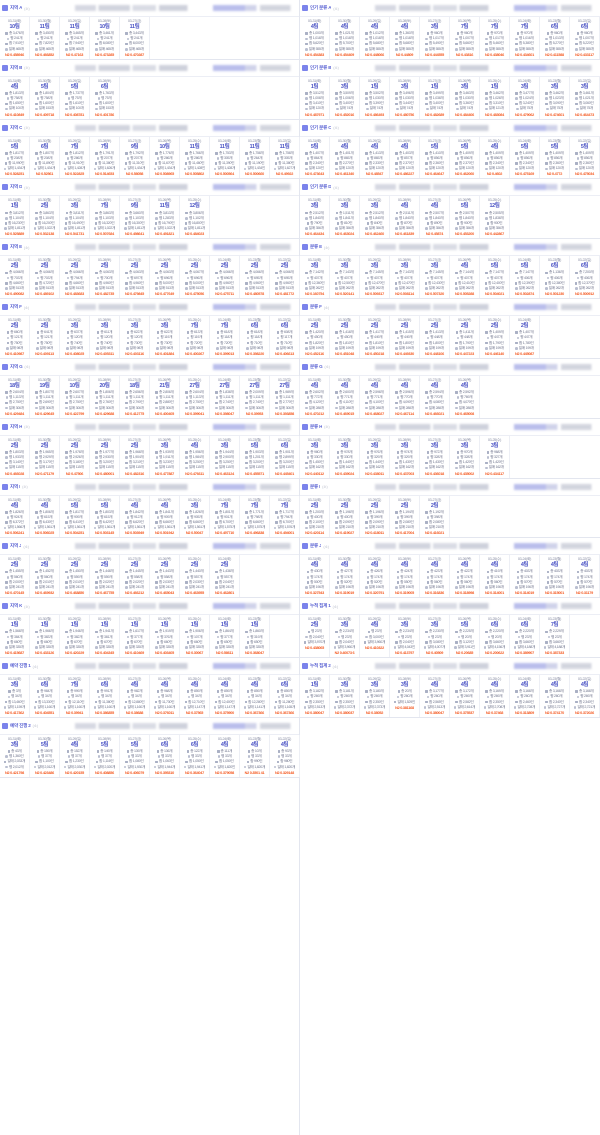 This screenshot has width=600, height=1135. What do you see at coordinates (35, 725) in the screenshot?
I see `section-badge: 예약 진행 2 (소)` at bounding box center [35, 725].